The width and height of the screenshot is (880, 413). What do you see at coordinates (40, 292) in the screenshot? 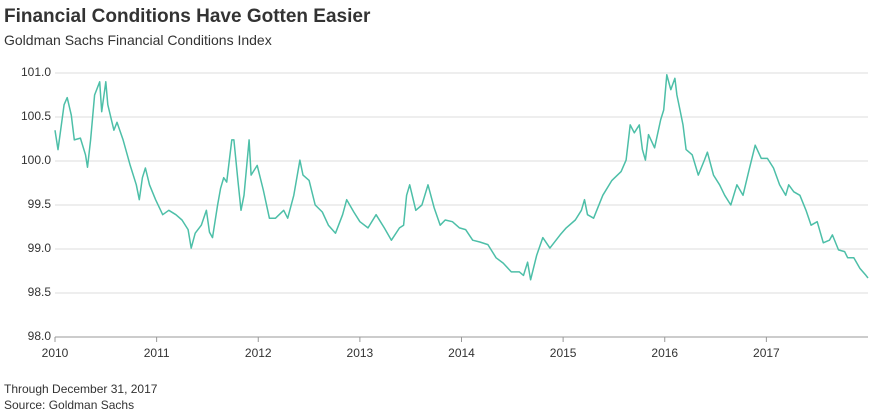
I see `y-tick-label: 98.5` at bounding box center [40, 292].